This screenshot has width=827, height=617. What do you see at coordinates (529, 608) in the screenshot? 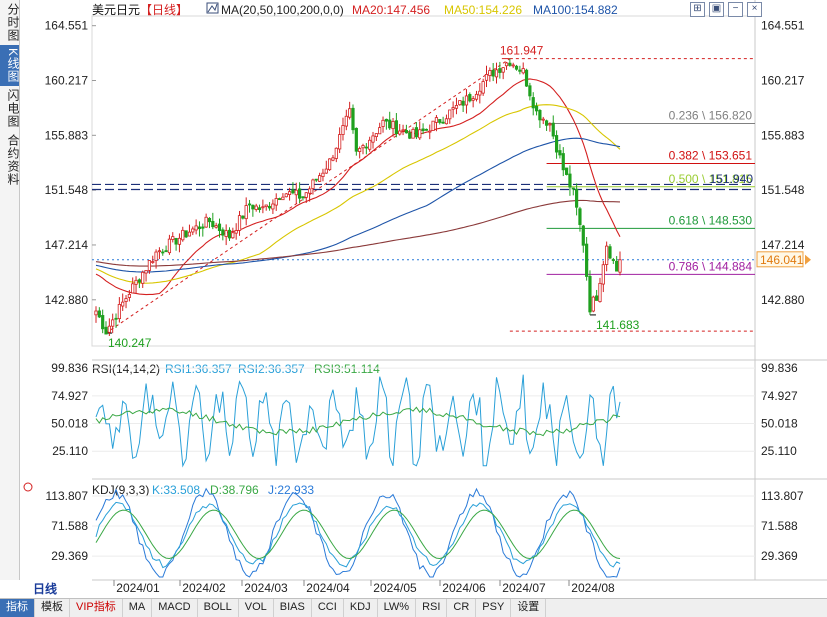
I see `tab-settings: 设置` at bounding box center [529, 608].